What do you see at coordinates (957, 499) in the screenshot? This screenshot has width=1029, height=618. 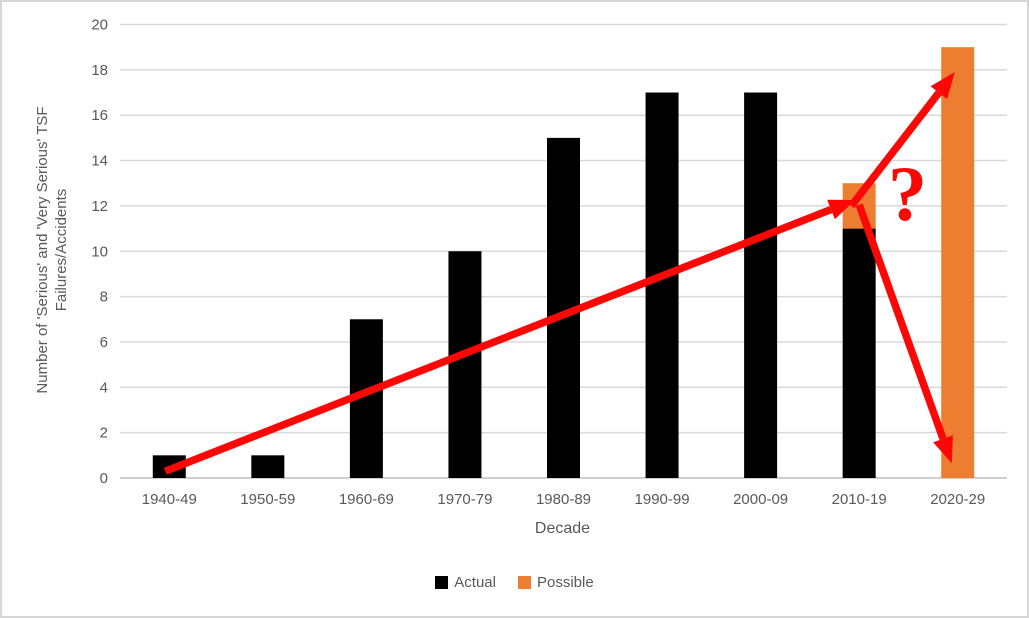 I see `x-tick-label: 2020-29` at bounding box center [957, 499].